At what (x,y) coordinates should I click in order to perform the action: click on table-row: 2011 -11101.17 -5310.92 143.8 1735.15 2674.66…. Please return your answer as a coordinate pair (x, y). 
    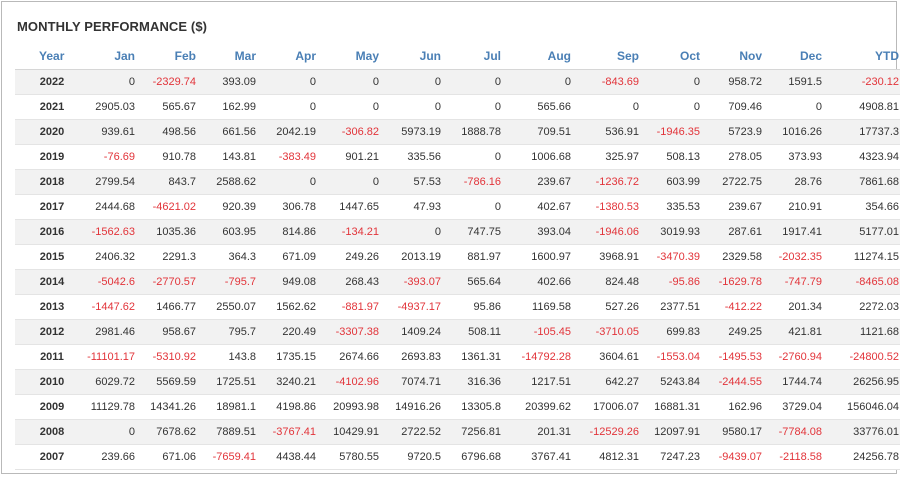
    Looking at the image, I should click on (457, 357).